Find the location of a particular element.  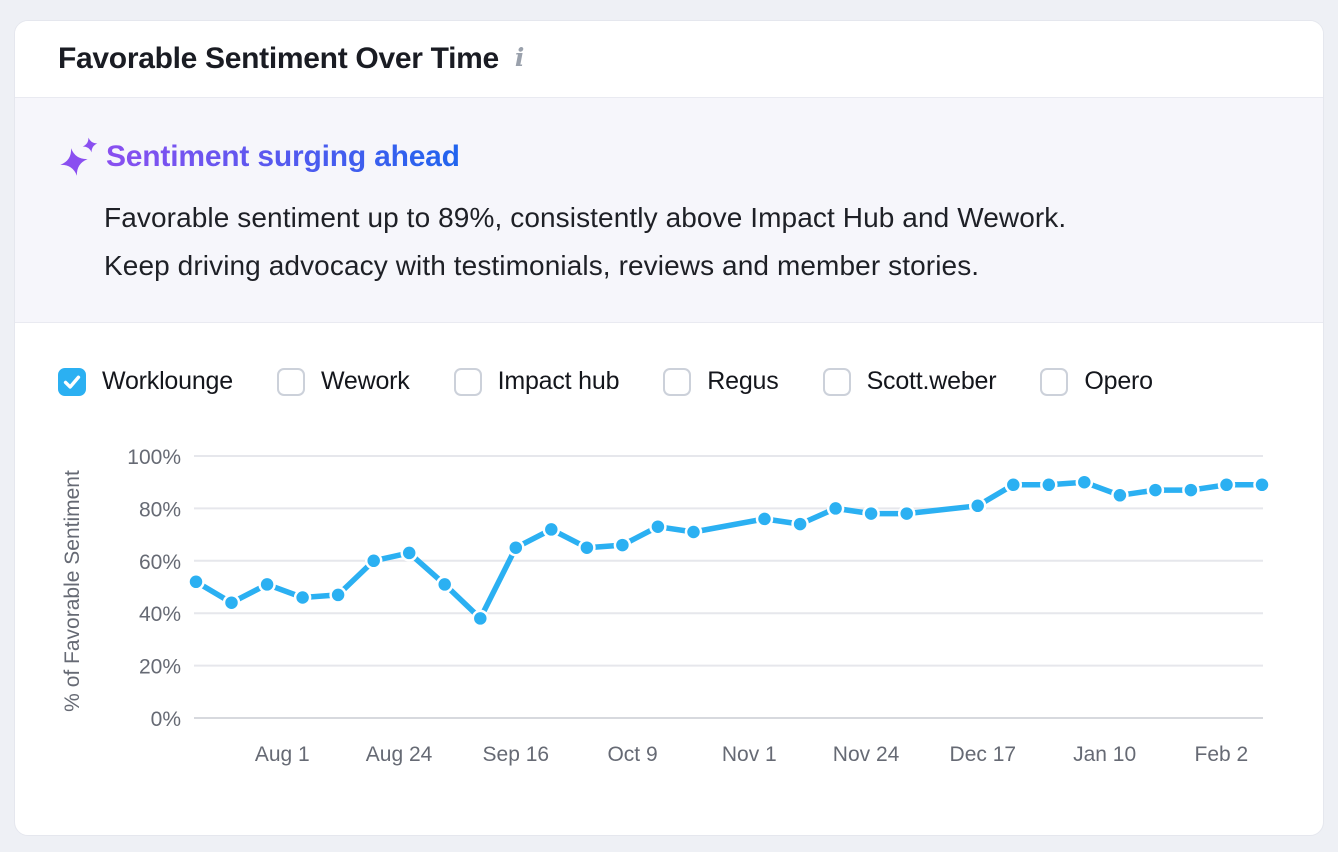

page-title: Favorable Sentiment Over Time is located at coordinates (278, 58).